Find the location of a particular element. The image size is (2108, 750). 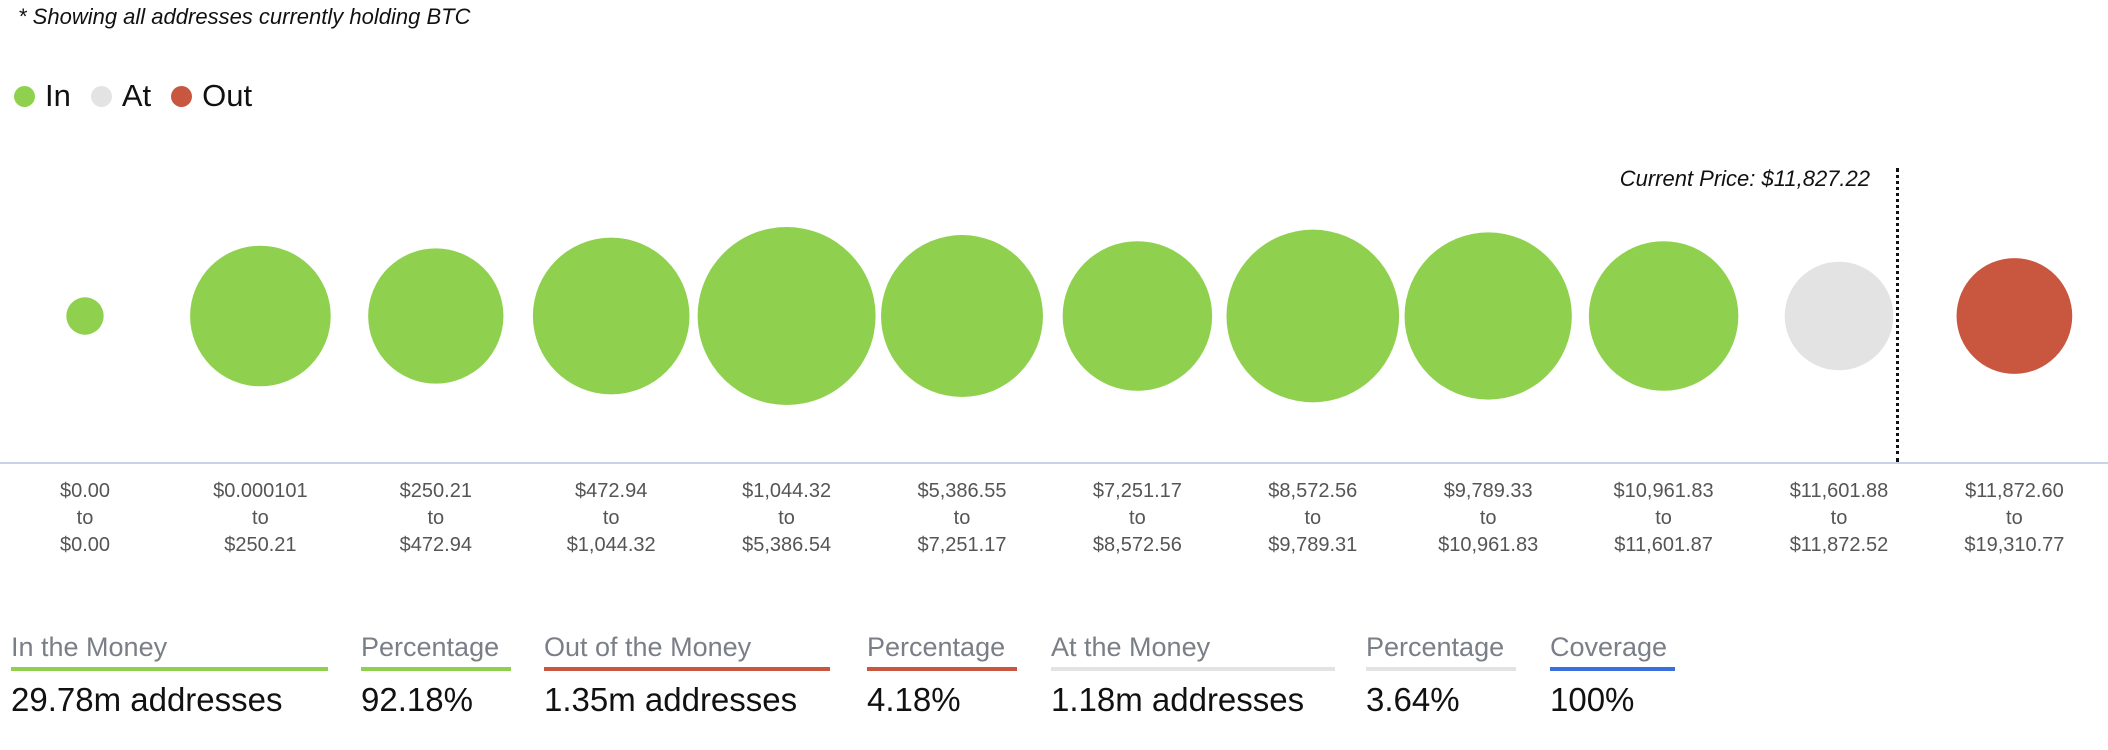

x-tick-to: $7,251.17 is located at coordinates (962, 545).